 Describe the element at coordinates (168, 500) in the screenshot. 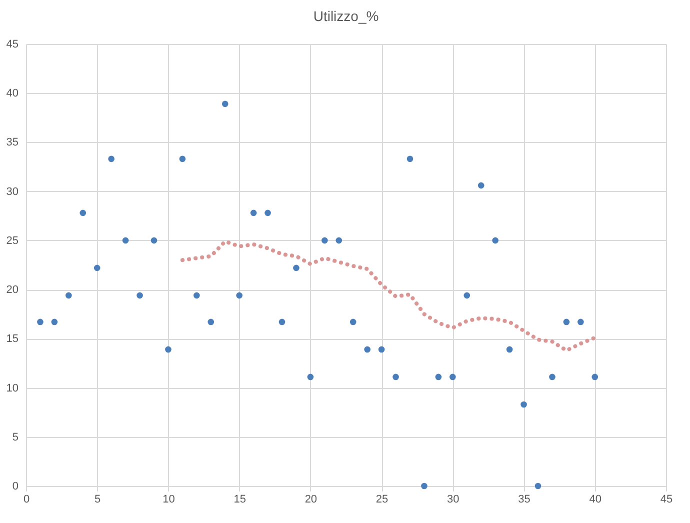

I see `x-tick-label: 10` at that location.